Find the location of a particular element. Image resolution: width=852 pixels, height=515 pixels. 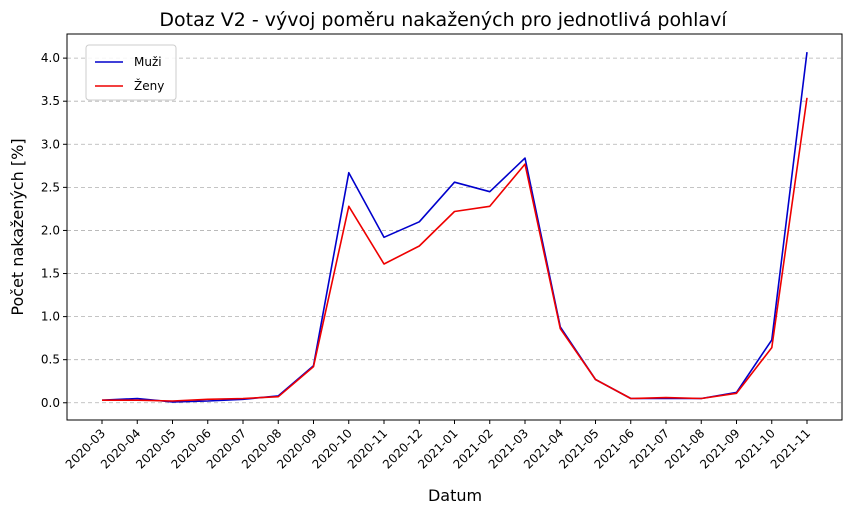

y-tick-label: 2.0 is located at coordinates (50, 230).